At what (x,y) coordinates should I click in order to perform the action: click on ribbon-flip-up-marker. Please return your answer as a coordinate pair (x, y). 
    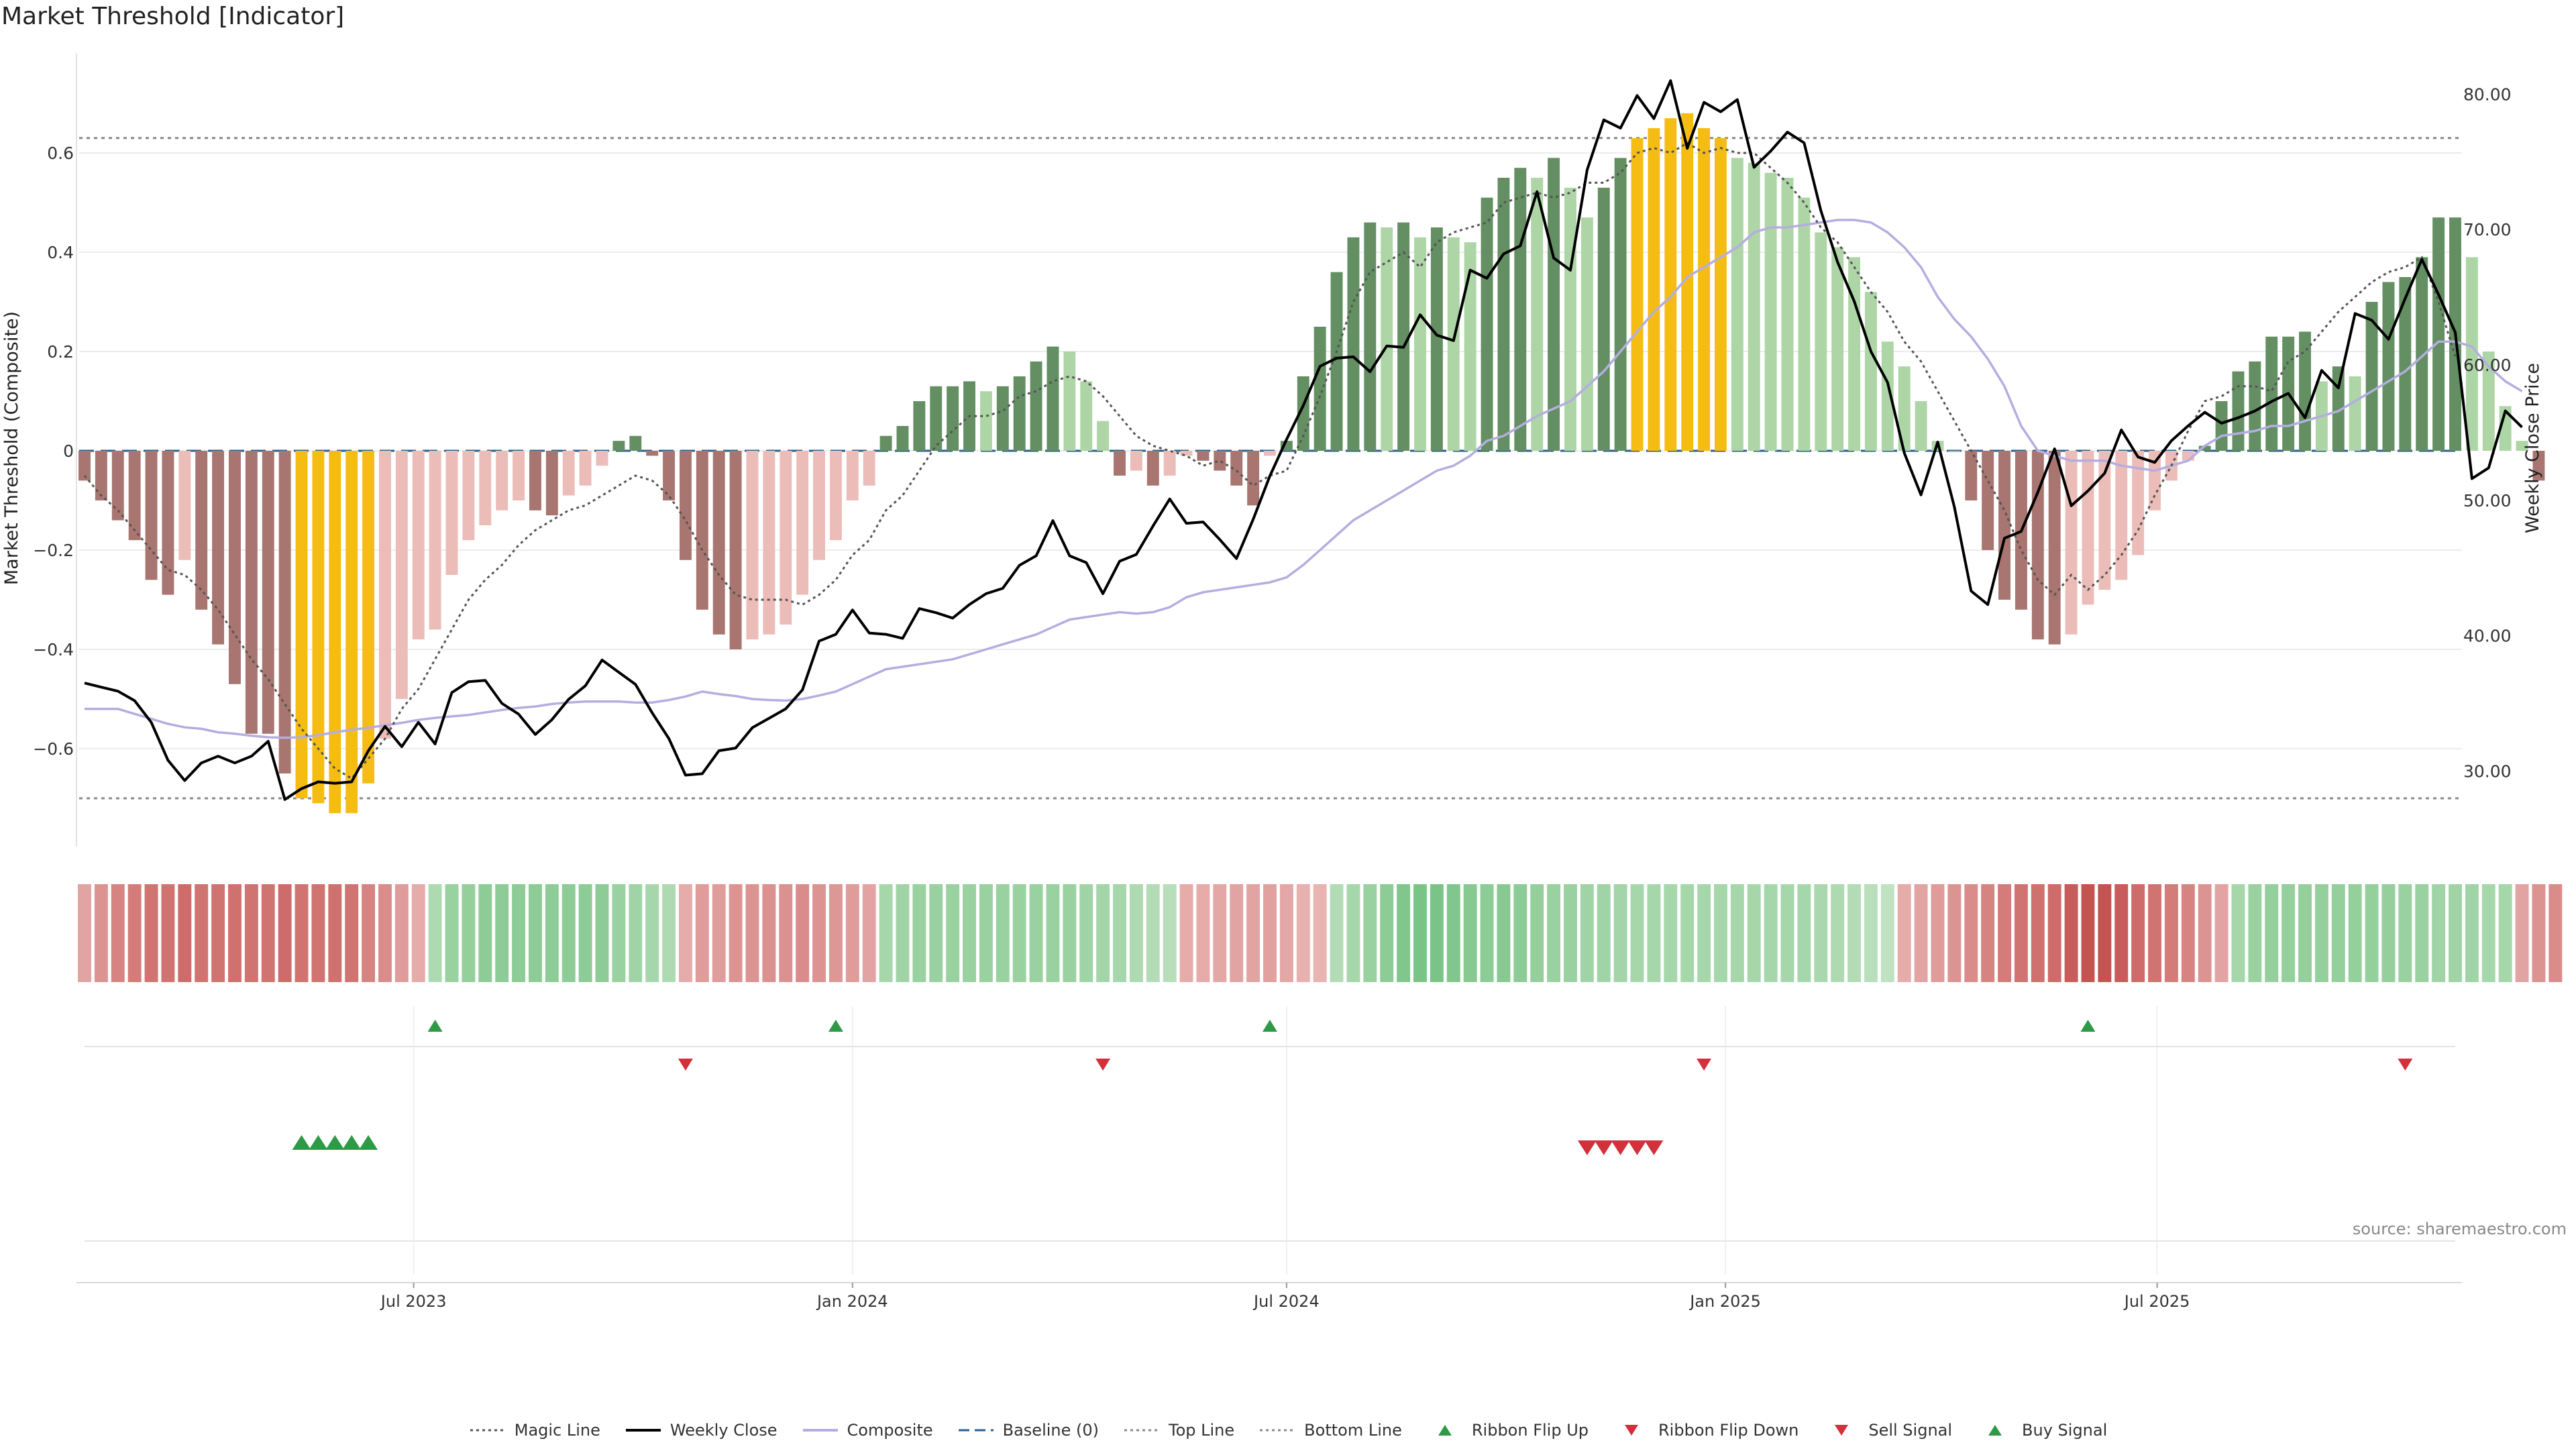
    Looking at the image, I should click on (835, 1026).